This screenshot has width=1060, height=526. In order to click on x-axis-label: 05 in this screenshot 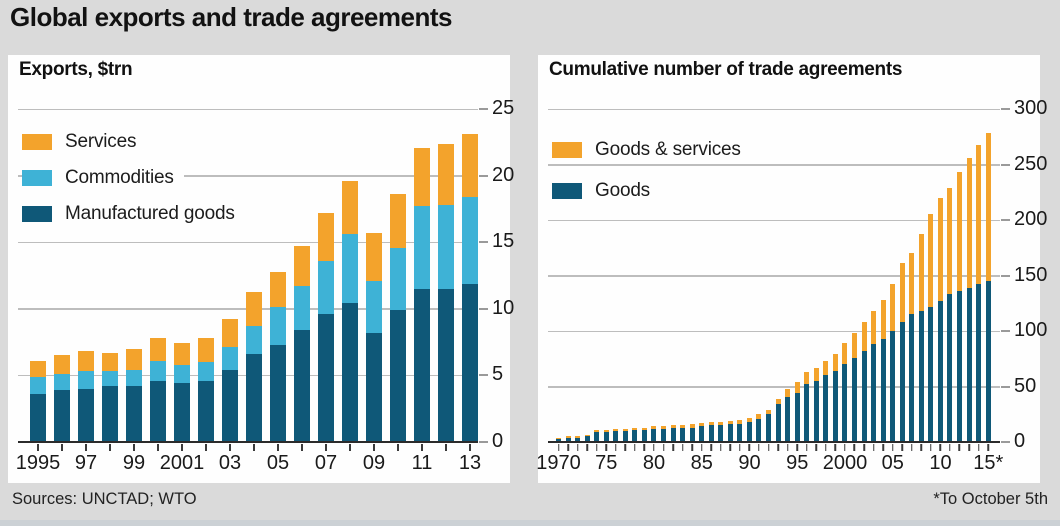, I will do `click(892, 463)`.